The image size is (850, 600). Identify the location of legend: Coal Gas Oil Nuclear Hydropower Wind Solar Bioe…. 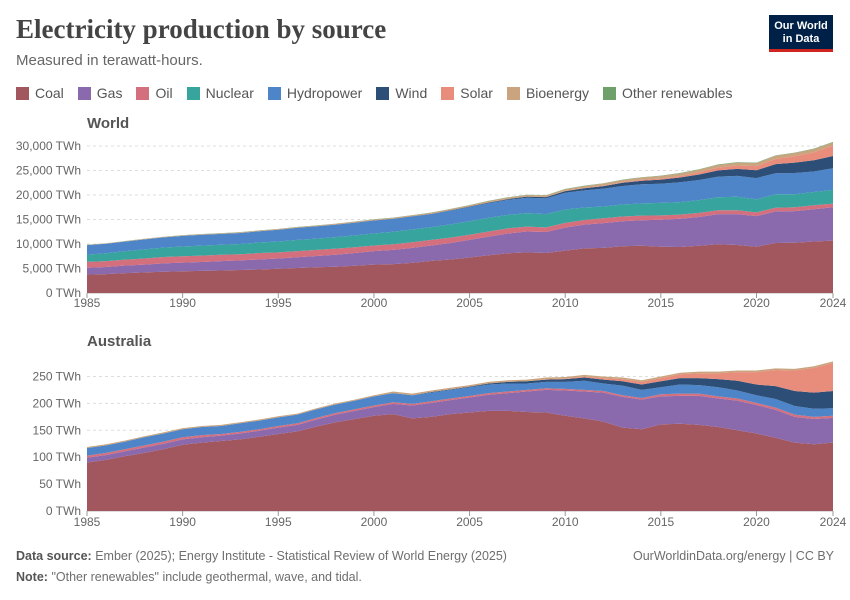
(381, 93).